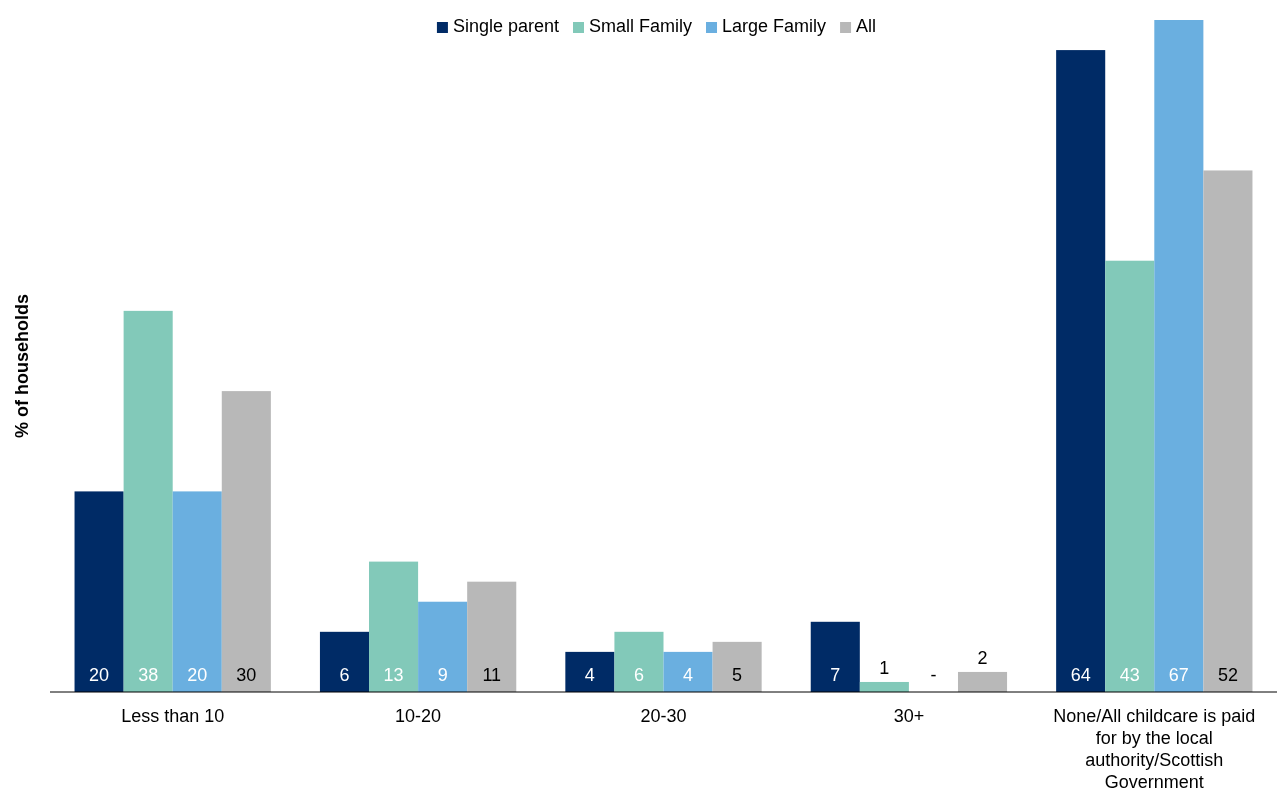 Image resolution: width=1287 pixels, height=802 pixels. I want to click on data-label: 1, so click(884, 667).